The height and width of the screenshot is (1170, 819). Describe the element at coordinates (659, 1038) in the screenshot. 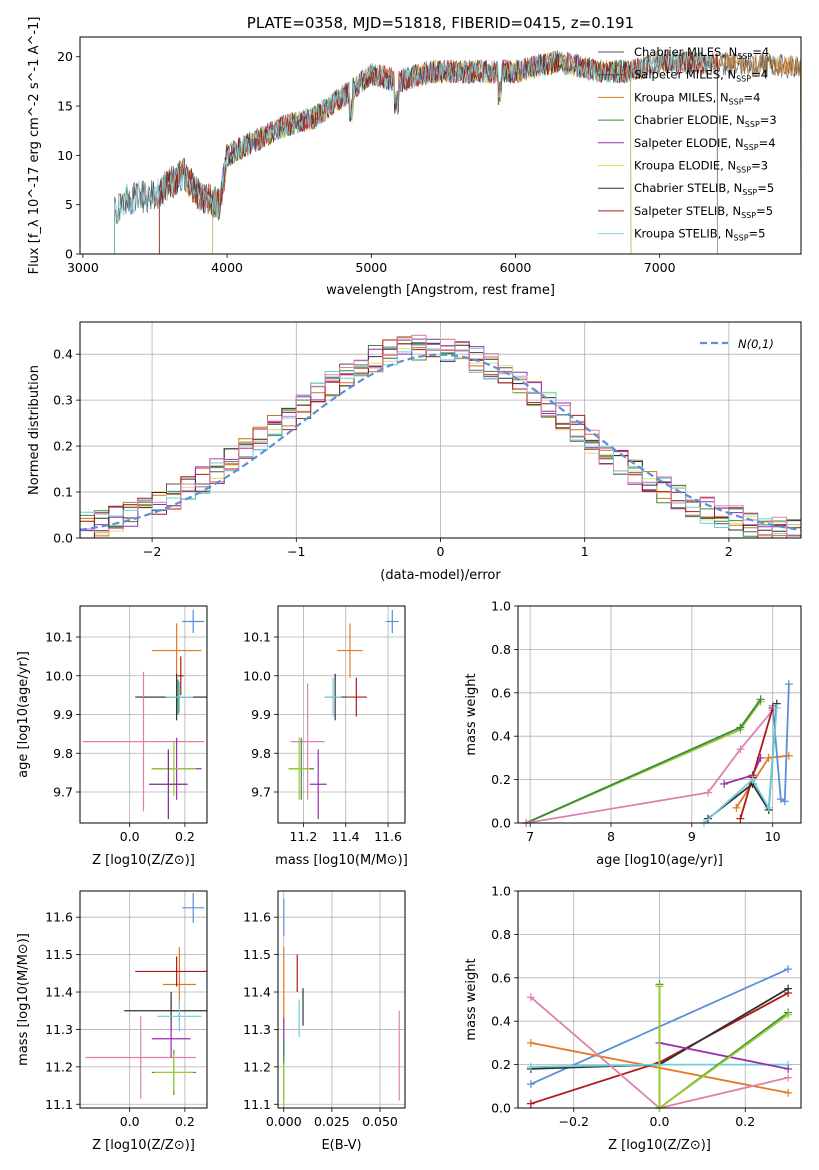

I see `massweight-vs-Z-plot-area` at that location.